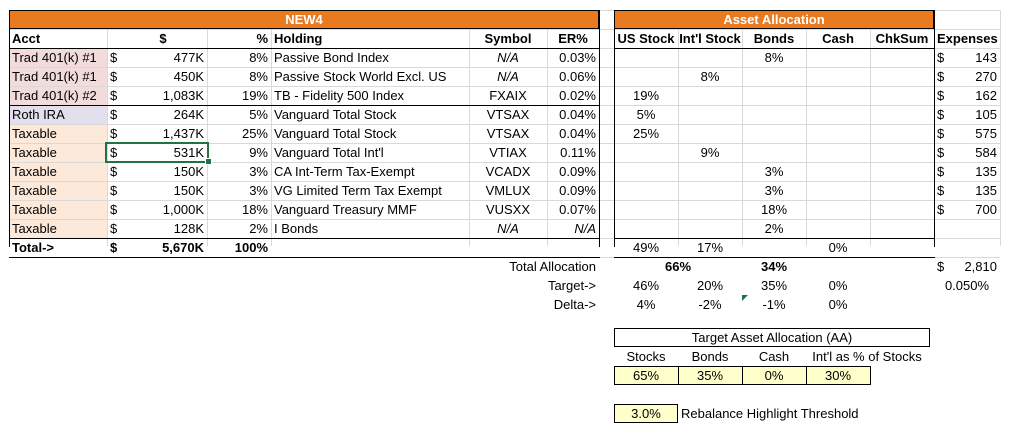 This screenshot has width=1010, height=434. I want to click on cell-us-stock: 19%, so click(646, 95).